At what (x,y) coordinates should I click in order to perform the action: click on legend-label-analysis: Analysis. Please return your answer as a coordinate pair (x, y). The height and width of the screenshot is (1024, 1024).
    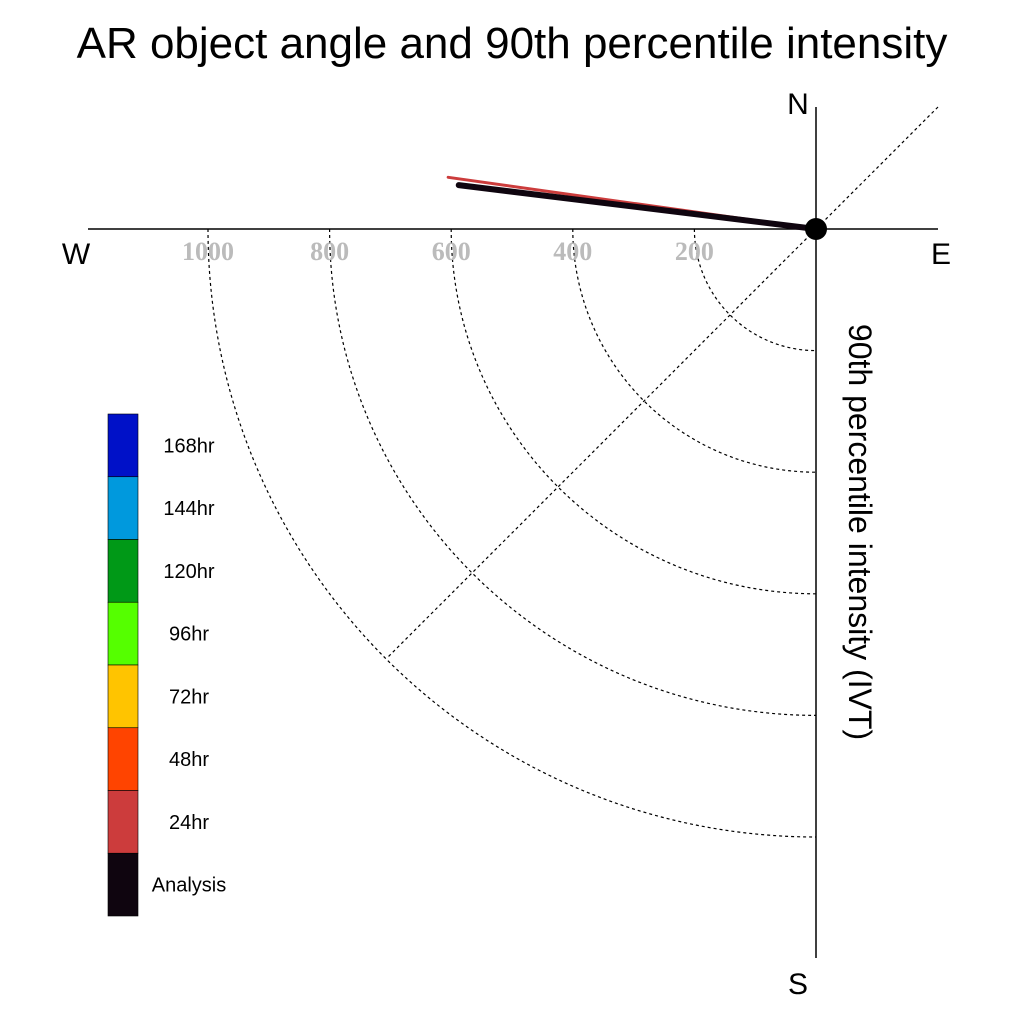
    Looking at the image, I should click on (189, 886).